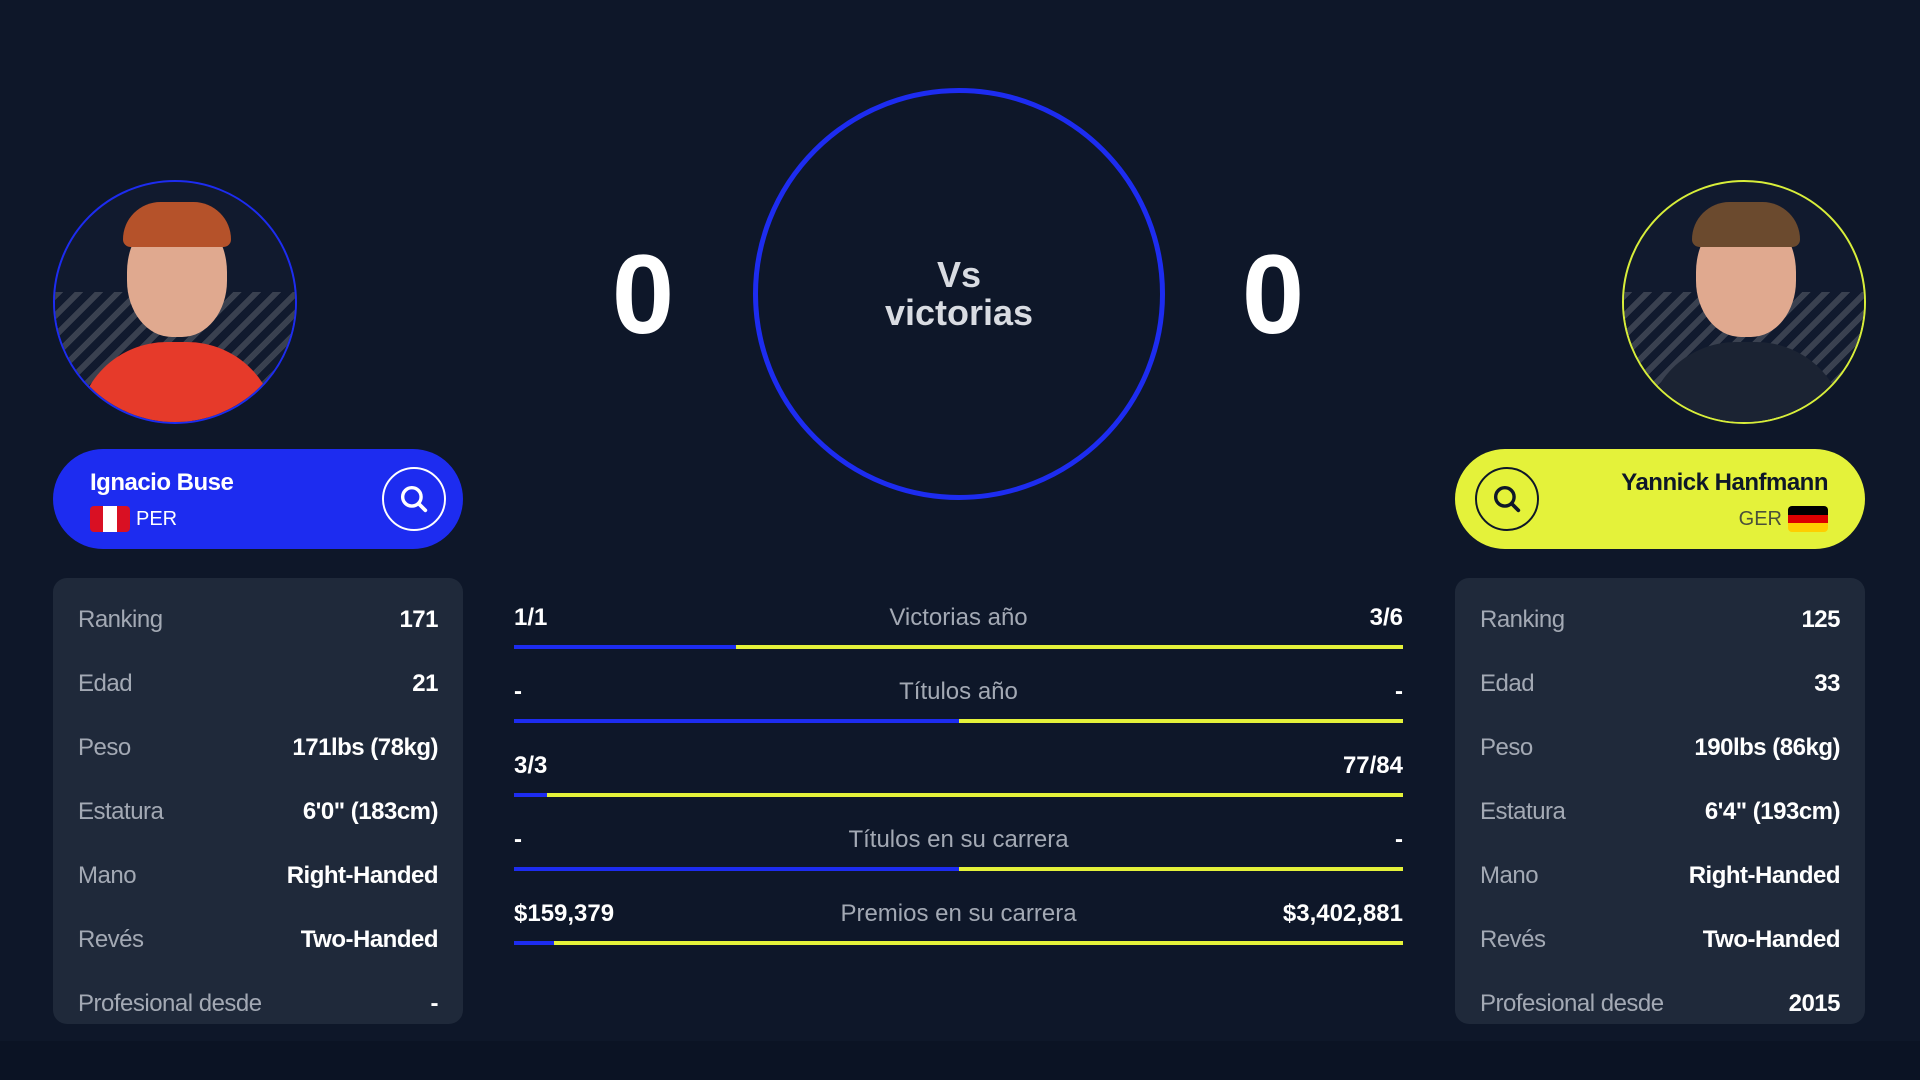  I want to click on player2-country-code: GER, so click(1760, 518).